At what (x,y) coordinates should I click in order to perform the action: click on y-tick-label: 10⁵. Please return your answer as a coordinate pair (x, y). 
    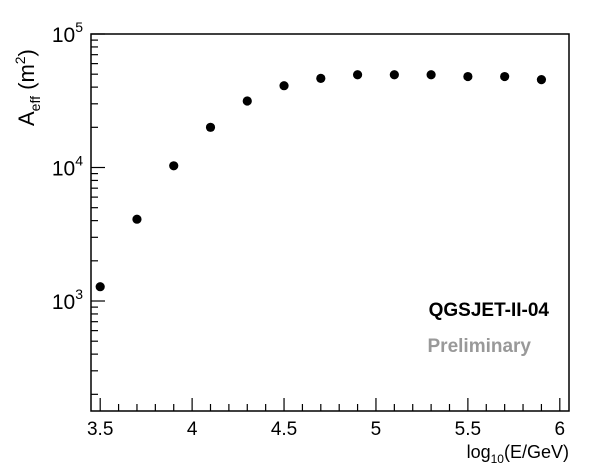
    Looking at the image, I should click on (67, 33).